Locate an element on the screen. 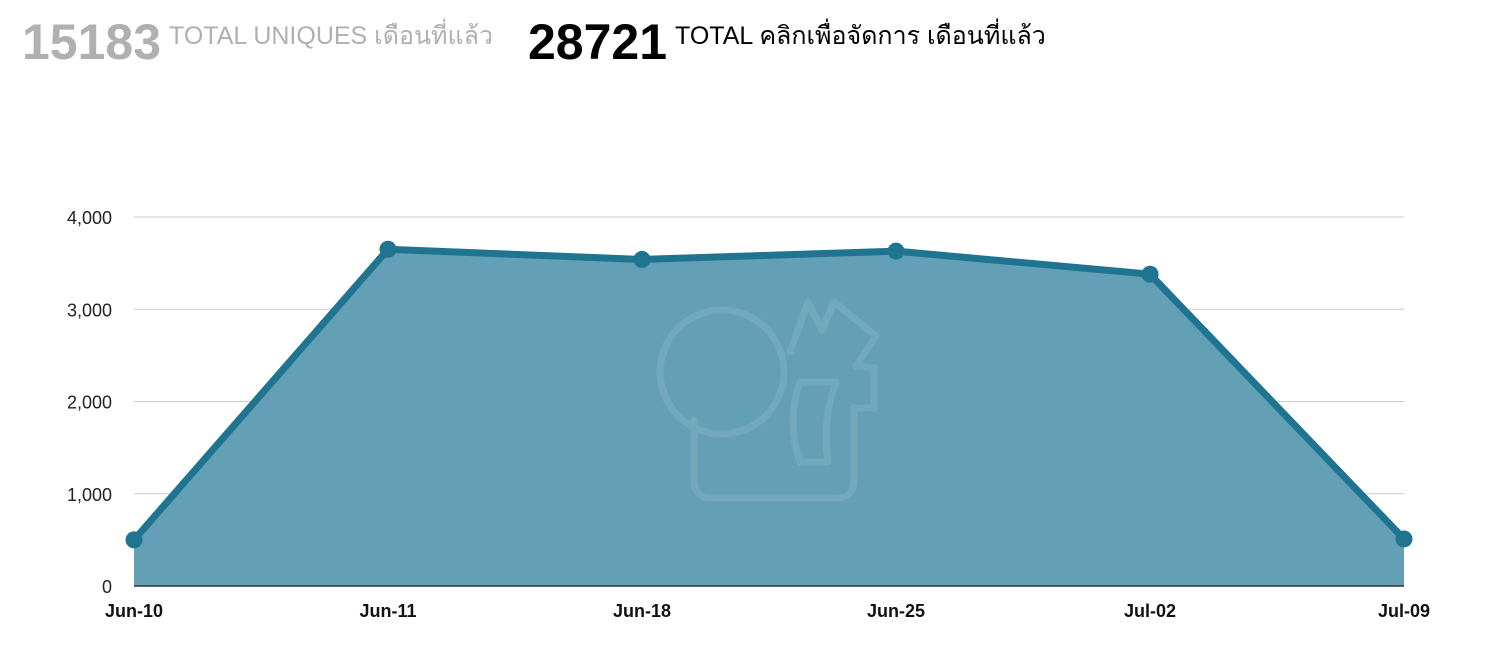  y-axis-labels: 0 1,000 2,000 3,000 4,000 is located at coordinates (89, 402).